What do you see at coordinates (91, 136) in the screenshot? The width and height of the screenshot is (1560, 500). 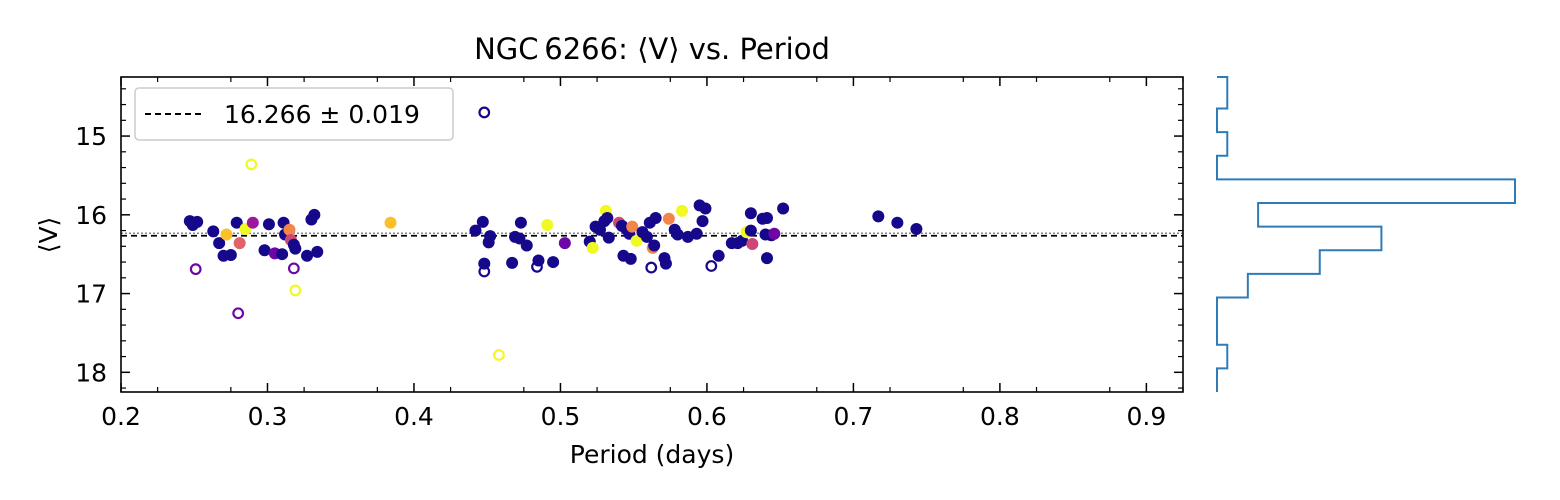 I see `y-tick-label: 15` at bounding box center [91, 136].